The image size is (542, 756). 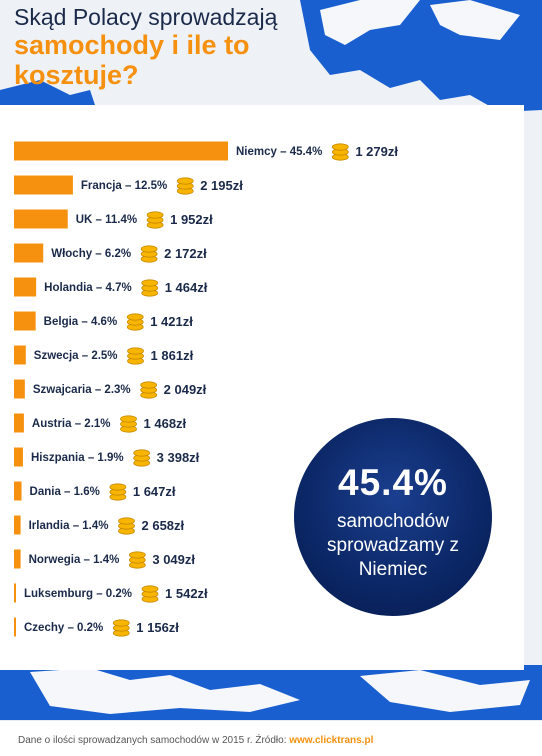 I want to click on bar-label: Czechy – 0.2%, so click(x=63, y=628).